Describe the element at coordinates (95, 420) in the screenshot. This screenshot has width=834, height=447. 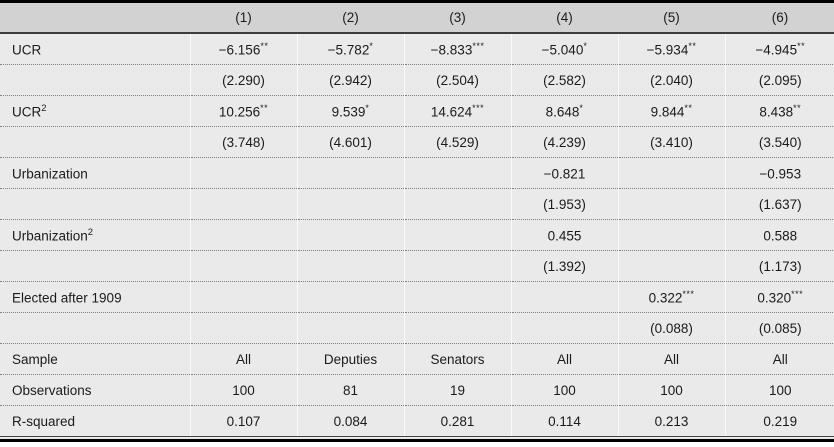
I see `row-label: R-squared` at that location.